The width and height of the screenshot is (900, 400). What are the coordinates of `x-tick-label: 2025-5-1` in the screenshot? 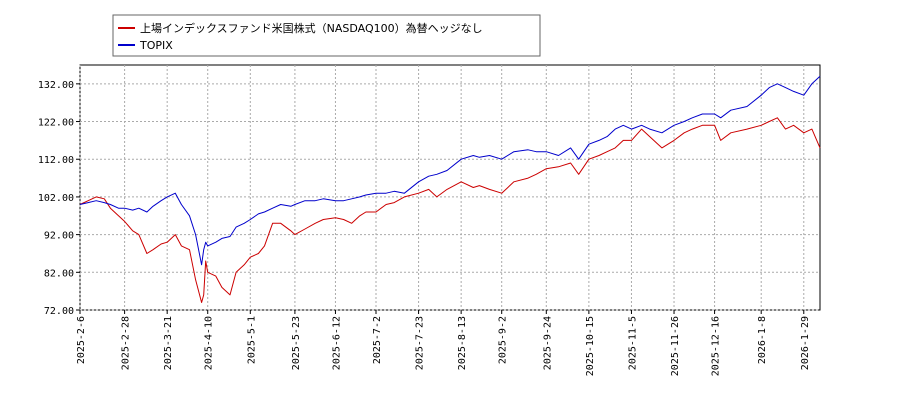 It's located at (251, 340).